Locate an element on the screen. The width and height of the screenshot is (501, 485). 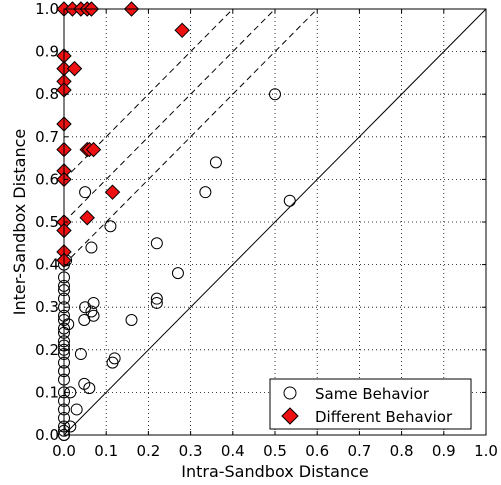
legend-marker-different-behavior is located at coordinates (290, 416).